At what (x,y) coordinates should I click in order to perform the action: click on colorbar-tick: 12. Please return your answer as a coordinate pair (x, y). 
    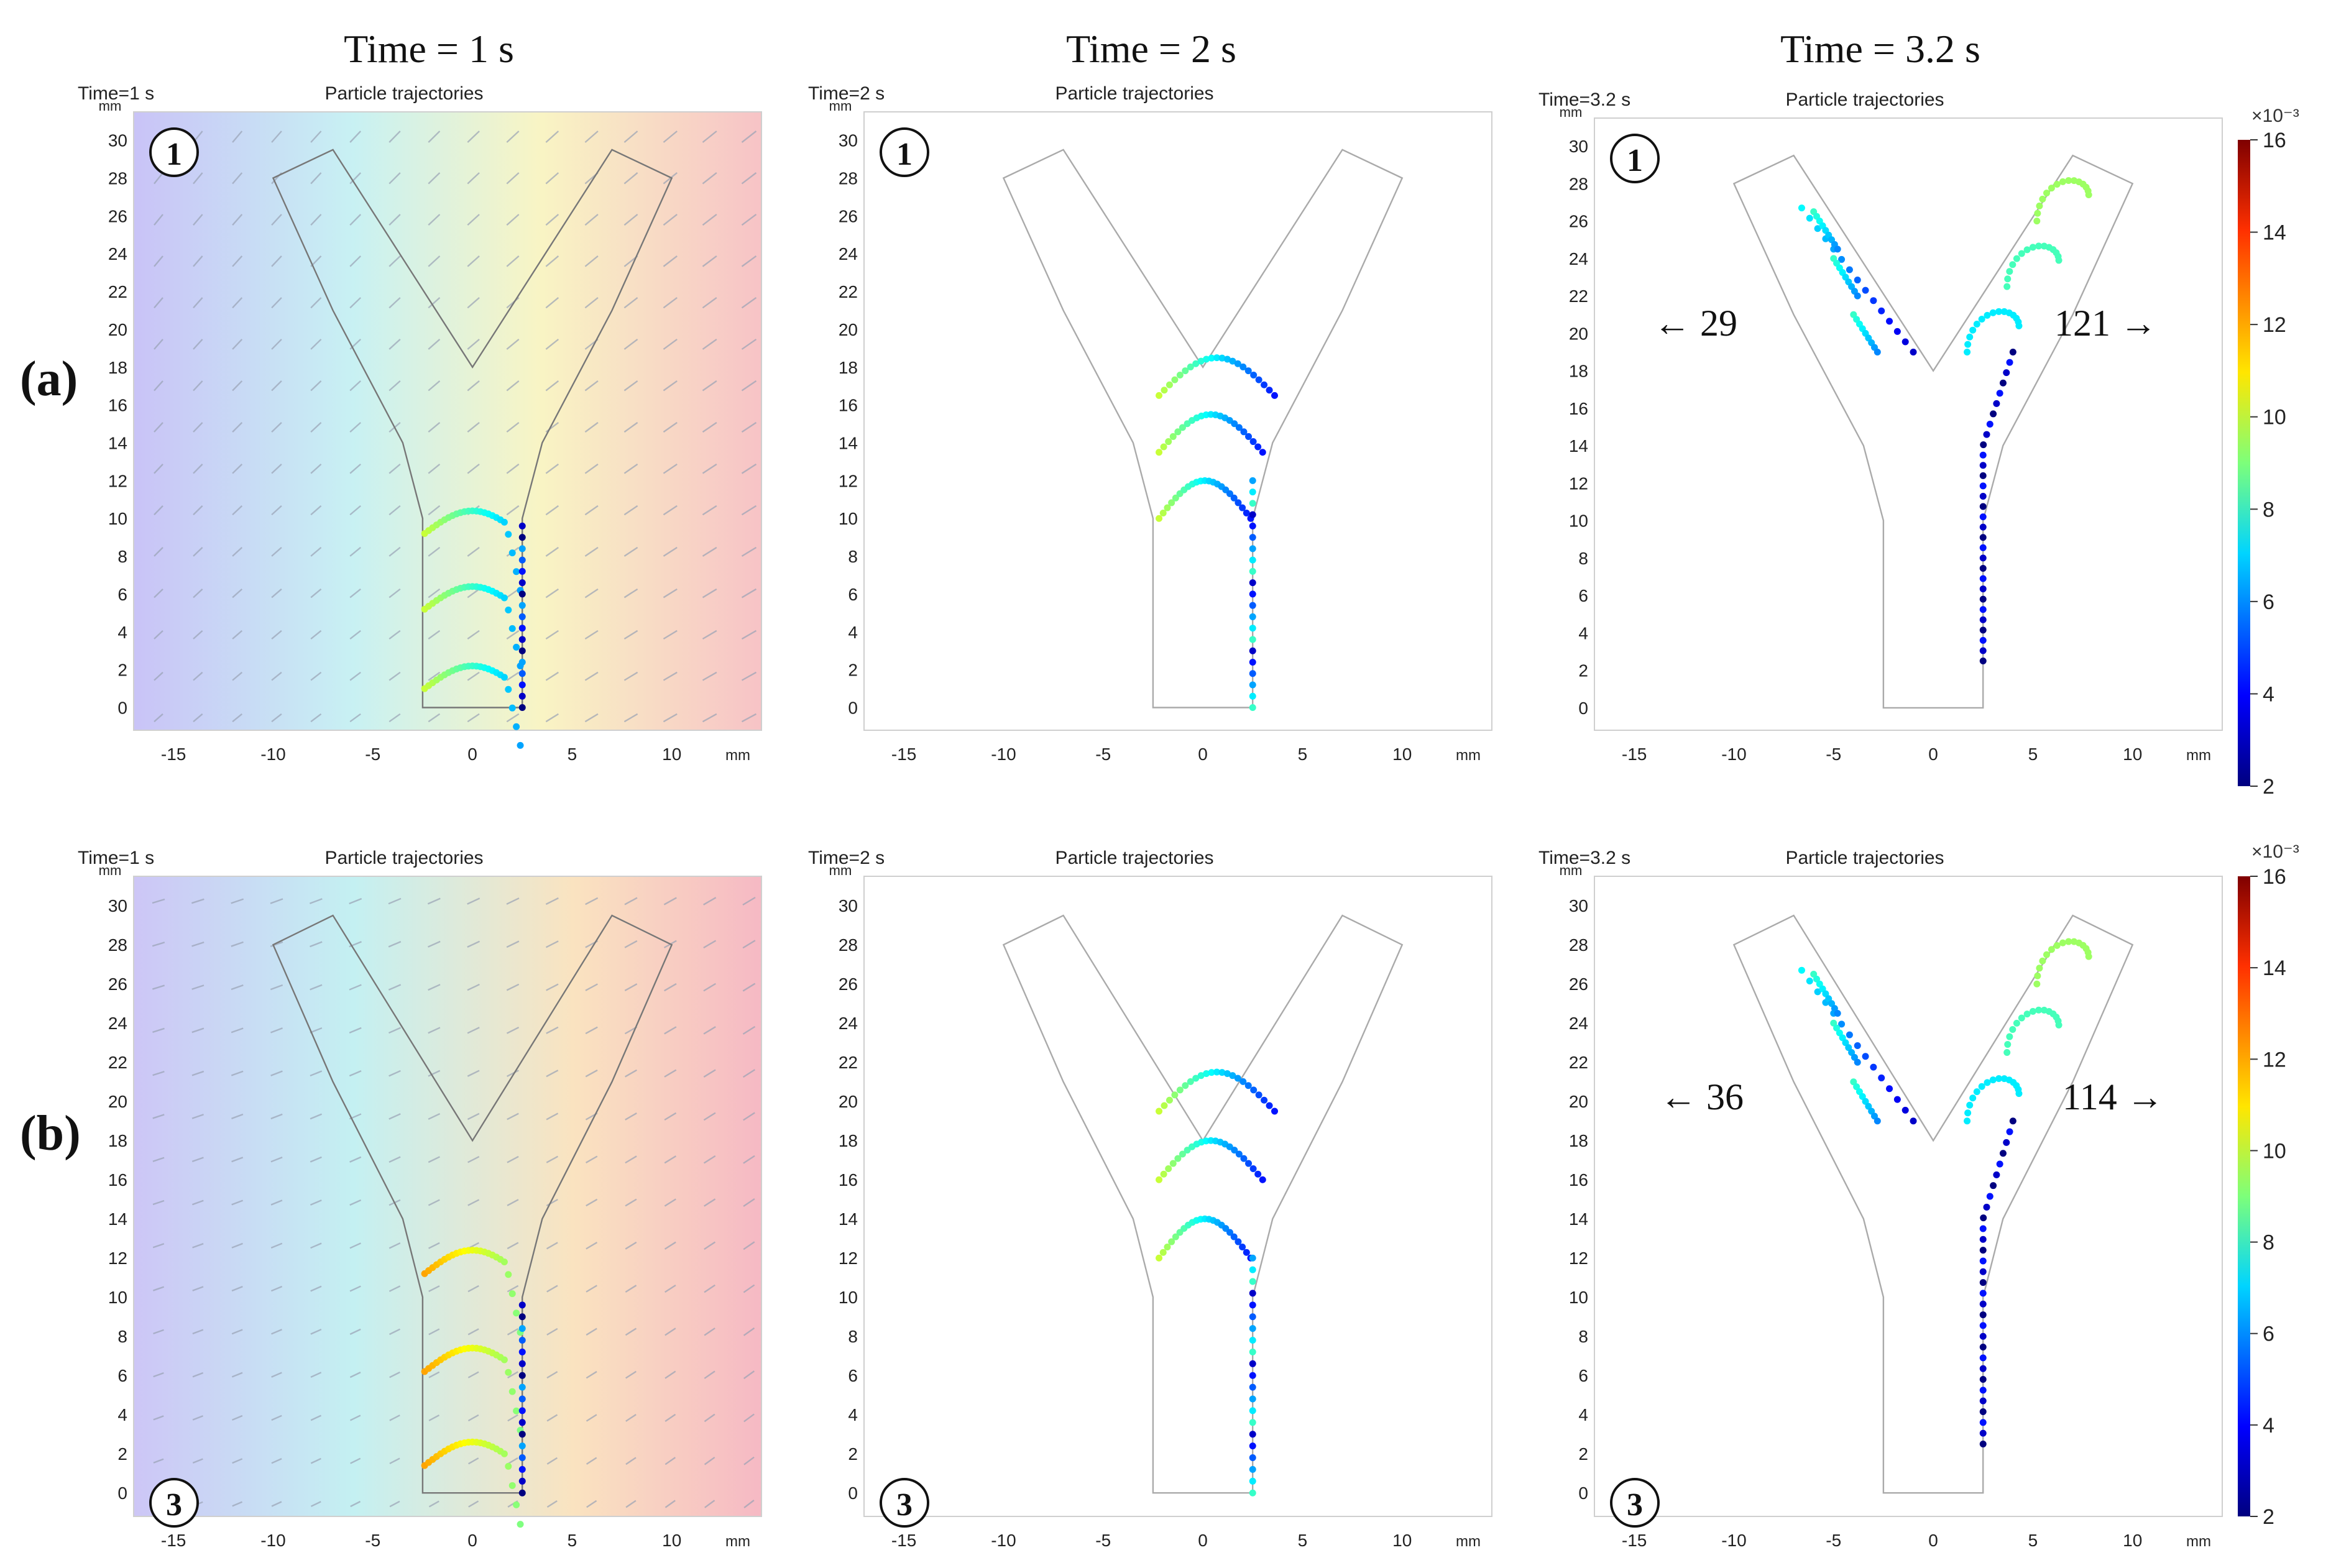
    Looking at the image, I should click on (2274, 1059).